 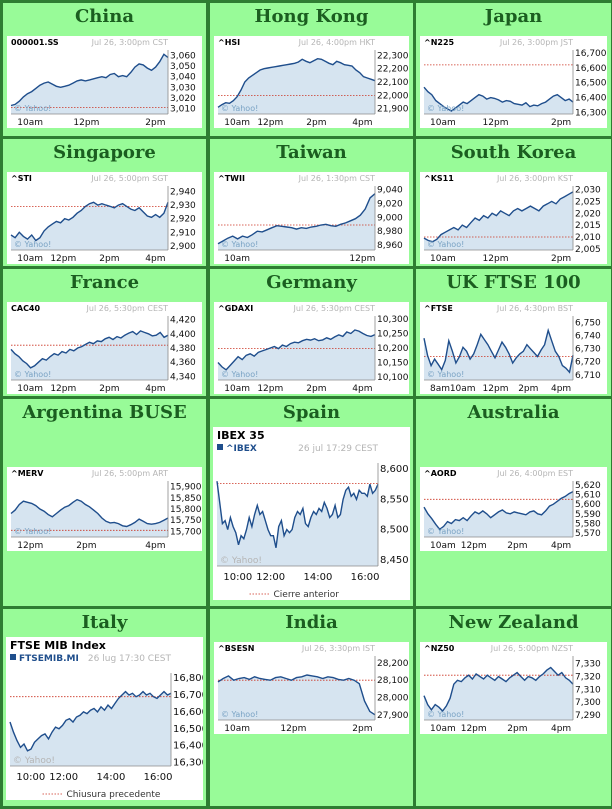 What do you see at coordinates (338, 648) in the screenshot?
I see `timestamp: Jul 26, 3:30pm IST` at bounding box center [338, 648].